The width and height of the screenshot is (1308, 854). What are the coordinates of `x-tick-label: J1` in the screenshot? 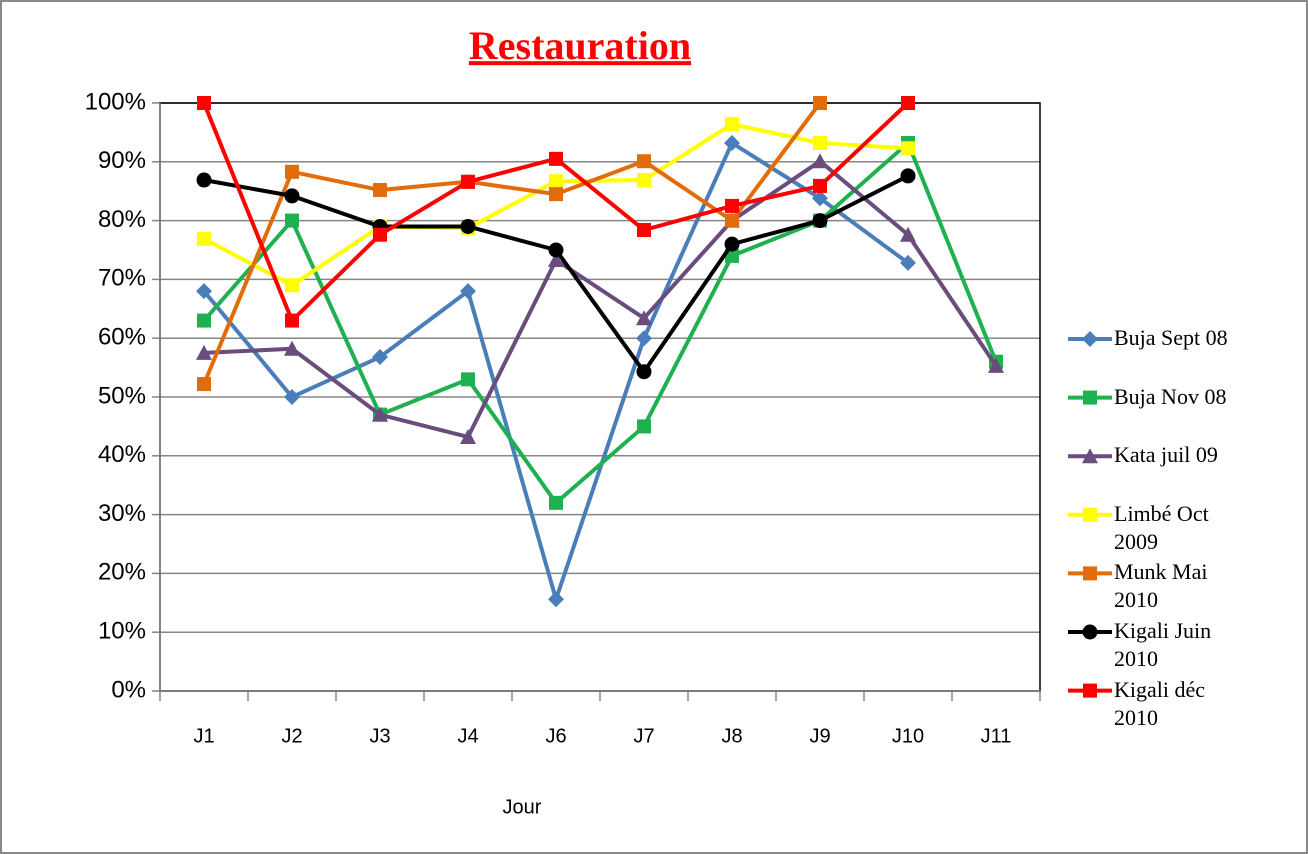 It's located at (203, 736).